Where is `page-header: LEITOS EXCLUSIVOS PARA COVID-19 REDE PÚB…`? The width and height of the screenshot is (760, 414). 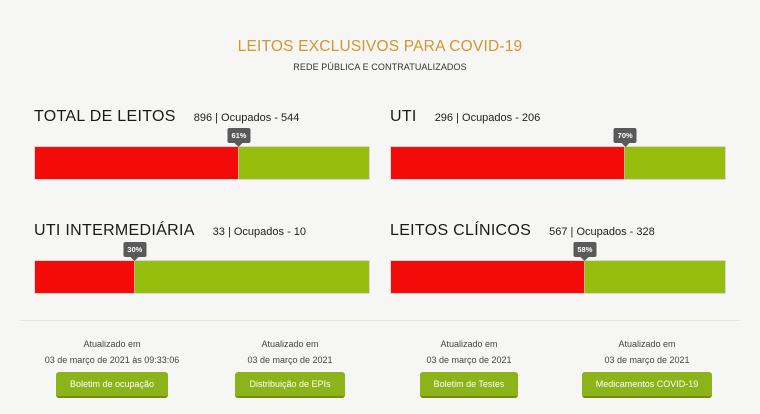
page-header: LEITOS EXCLUSIVOS PARA COVID-19 REDE PÚB… is located at coordinates (380, 55).